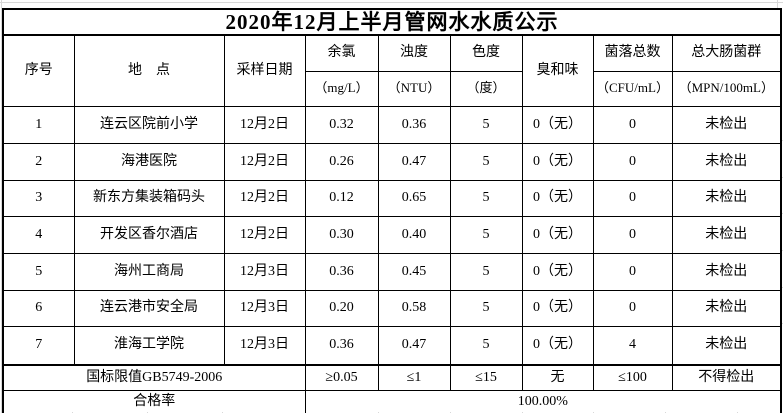  Describe the element at coordinates (632, 345) in the screenshot. I see `cell-colony-count: 4` at that location.